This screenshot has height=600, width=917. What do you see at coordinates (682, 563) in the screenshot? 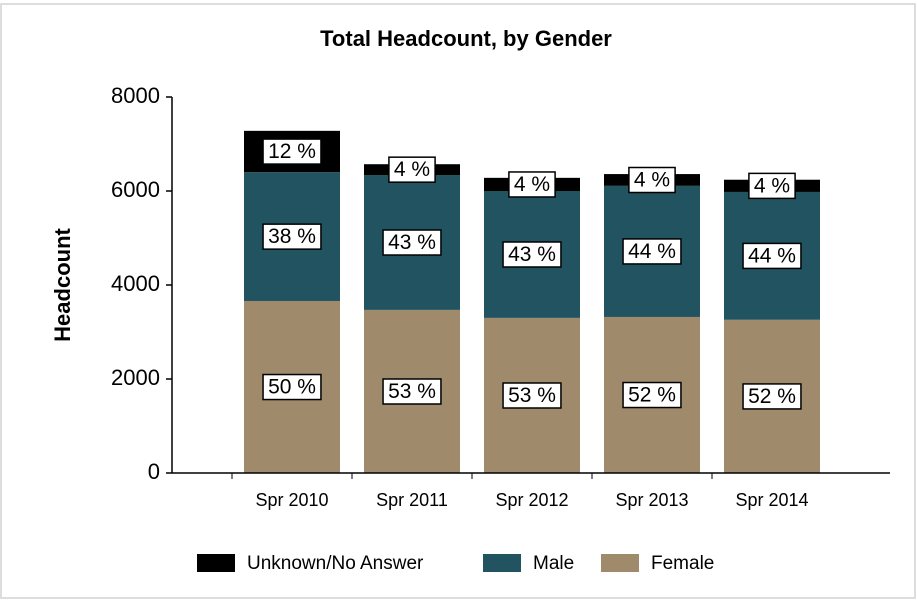
I see `legend-label: Female` at bounding box center [682, 563].